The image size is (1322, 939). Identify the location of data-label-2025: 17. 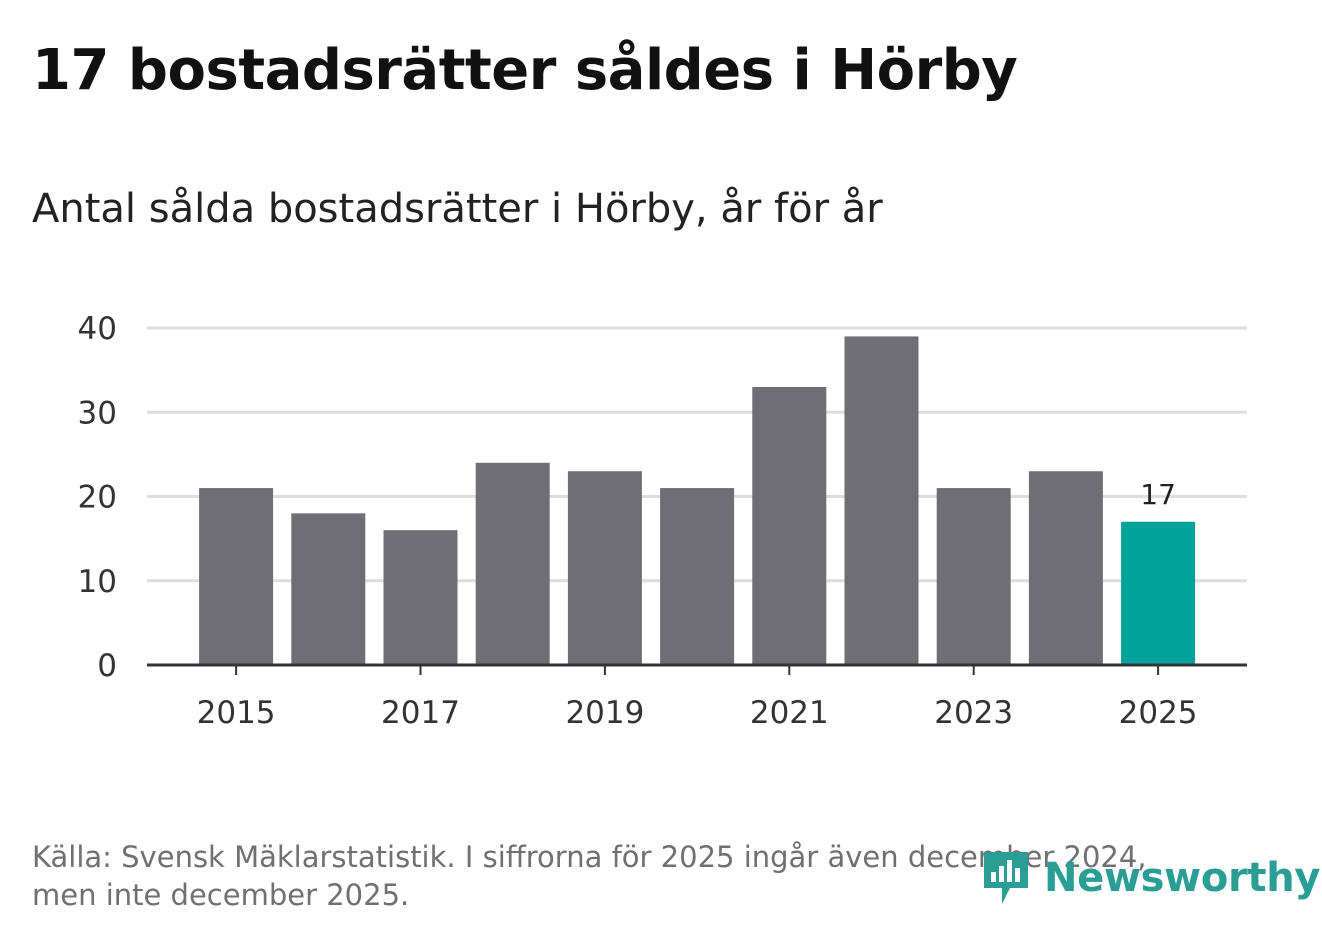
(1158, 494).